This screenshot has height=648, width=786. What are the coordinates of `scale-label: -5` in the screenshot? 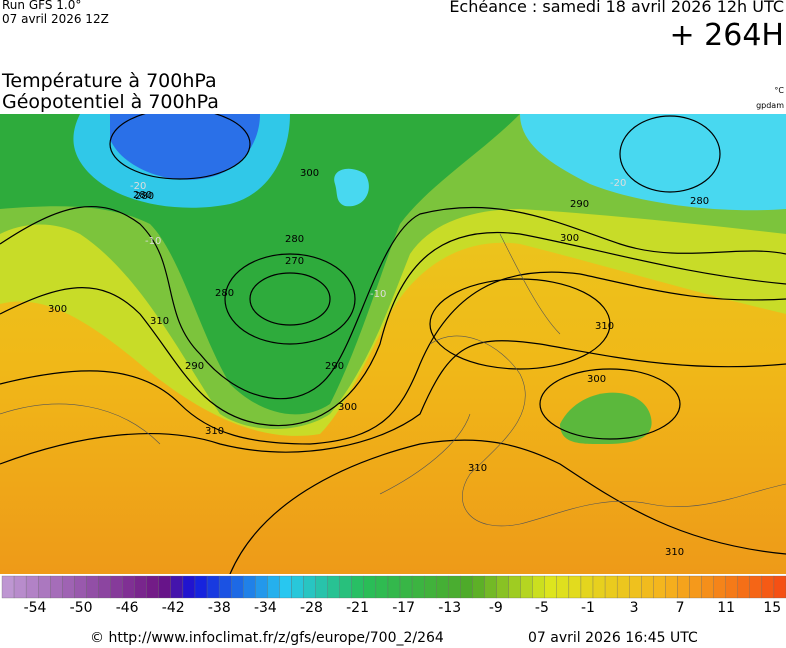 It's located at (541, 608).